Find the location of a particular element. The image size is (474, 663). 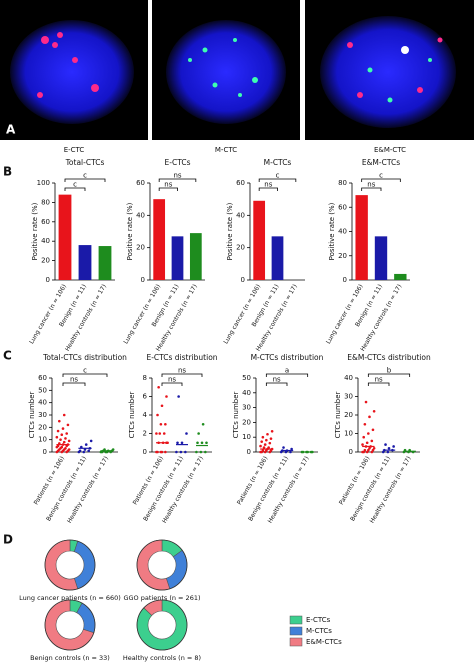

panel-label: B is located at coordinates (7, 172).